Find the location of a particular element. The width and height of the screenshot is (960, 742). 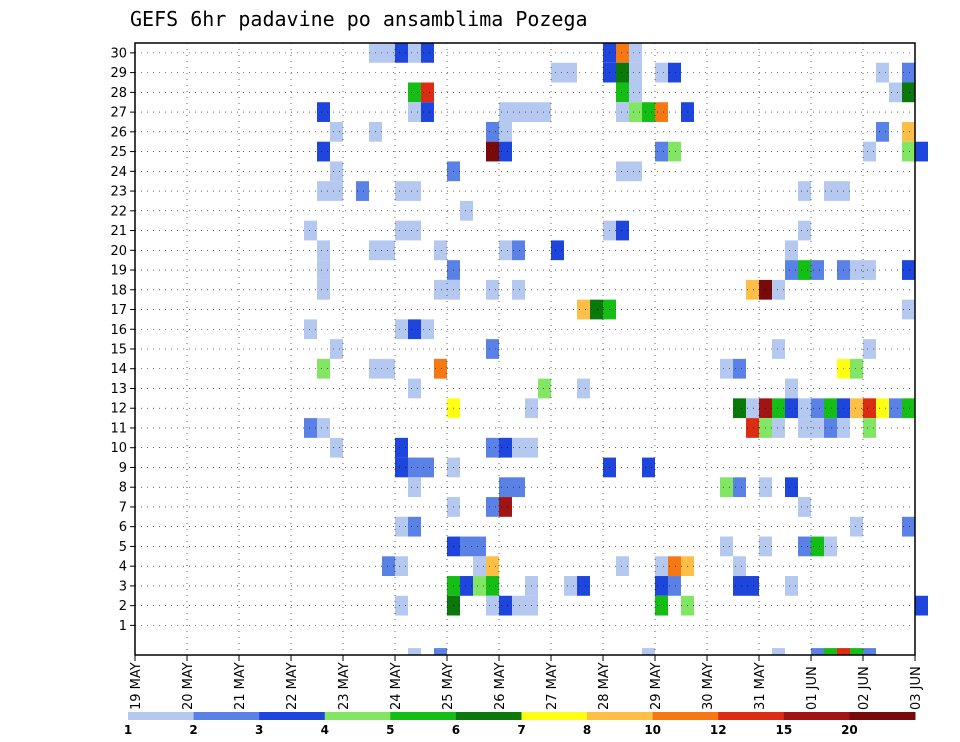

y-tick-label: 5 is located at coordinates (123, 547).